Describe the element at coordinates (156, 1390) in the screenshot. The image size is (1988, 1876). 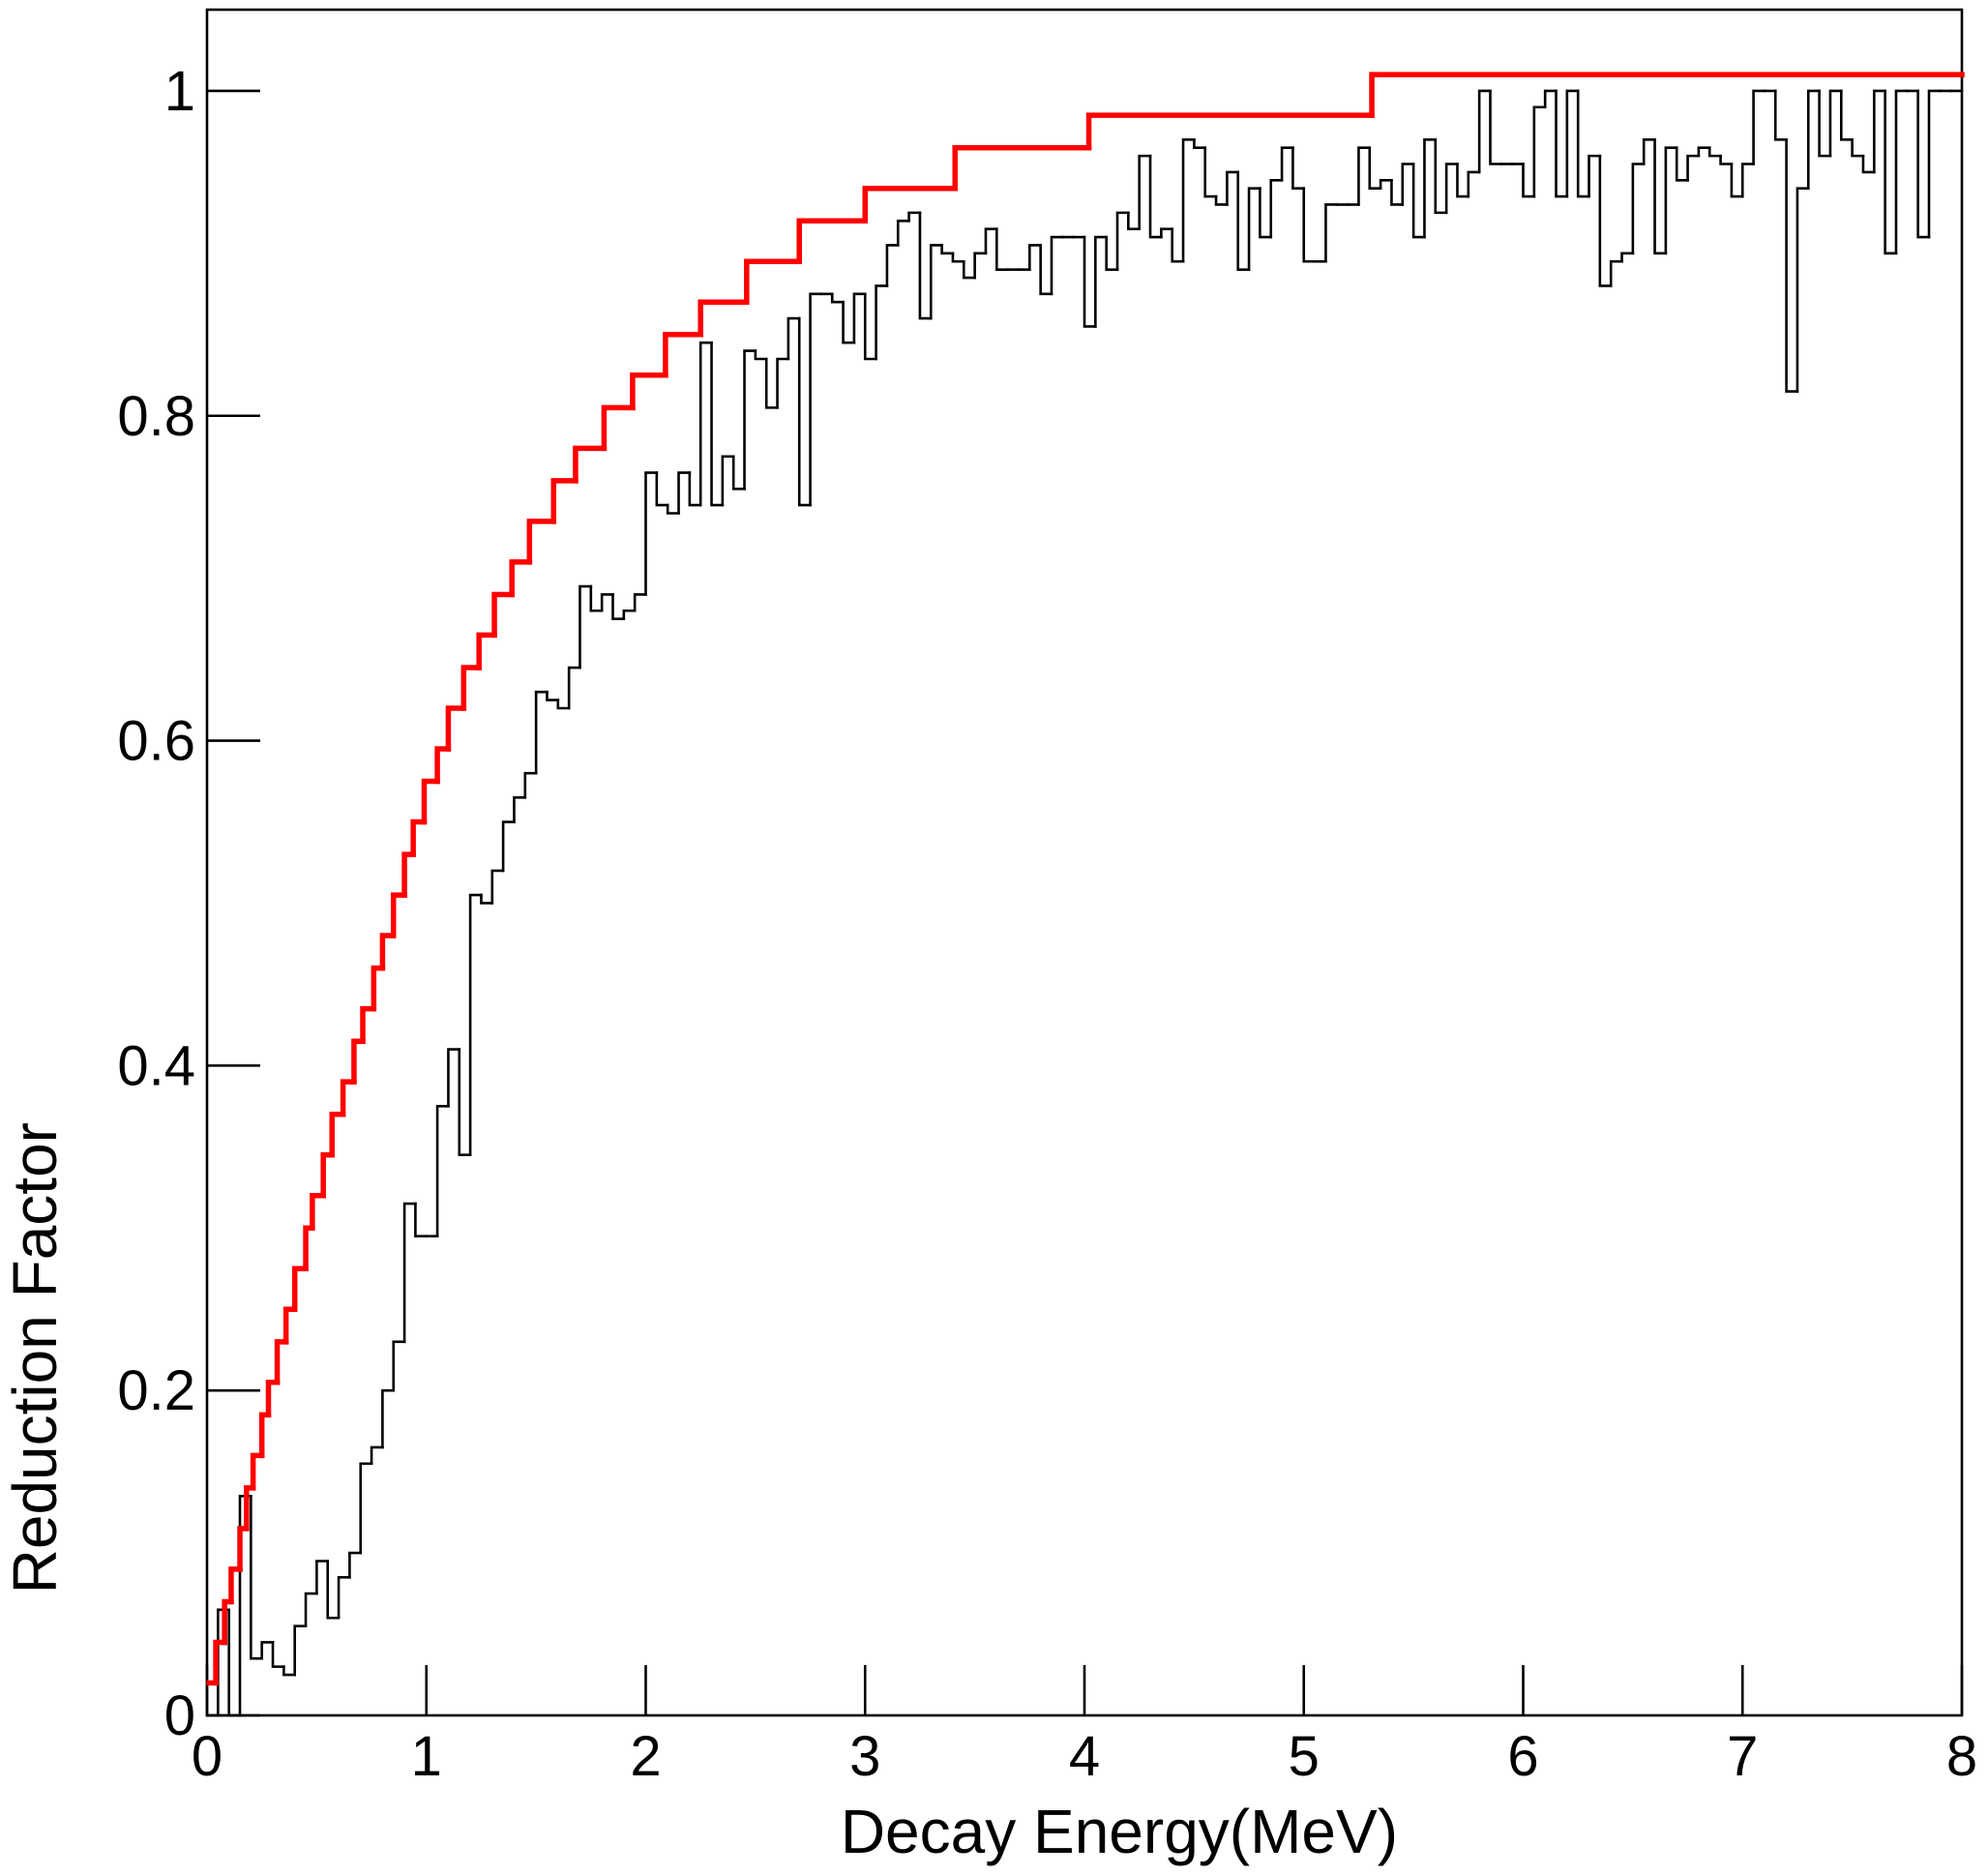
I see `y-tick-label: 0.2` at that location.